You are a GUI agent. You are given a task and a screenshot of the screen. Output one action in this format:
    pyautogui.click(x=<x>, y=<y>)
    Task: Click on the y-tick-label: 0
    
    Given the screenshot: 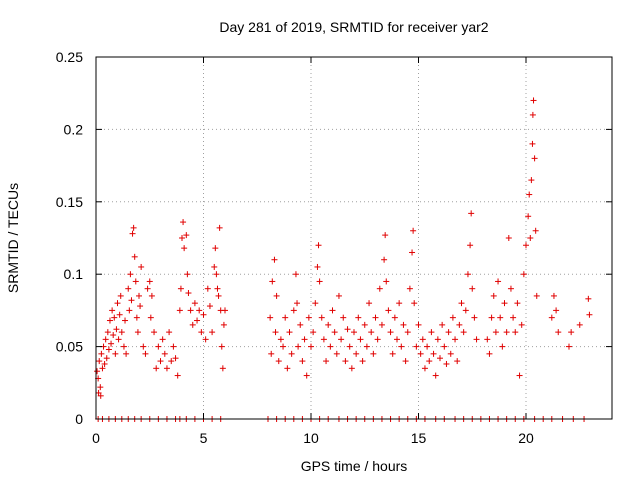 What is the action you would take?
    pyautogui.click(x=79, y=419)
    